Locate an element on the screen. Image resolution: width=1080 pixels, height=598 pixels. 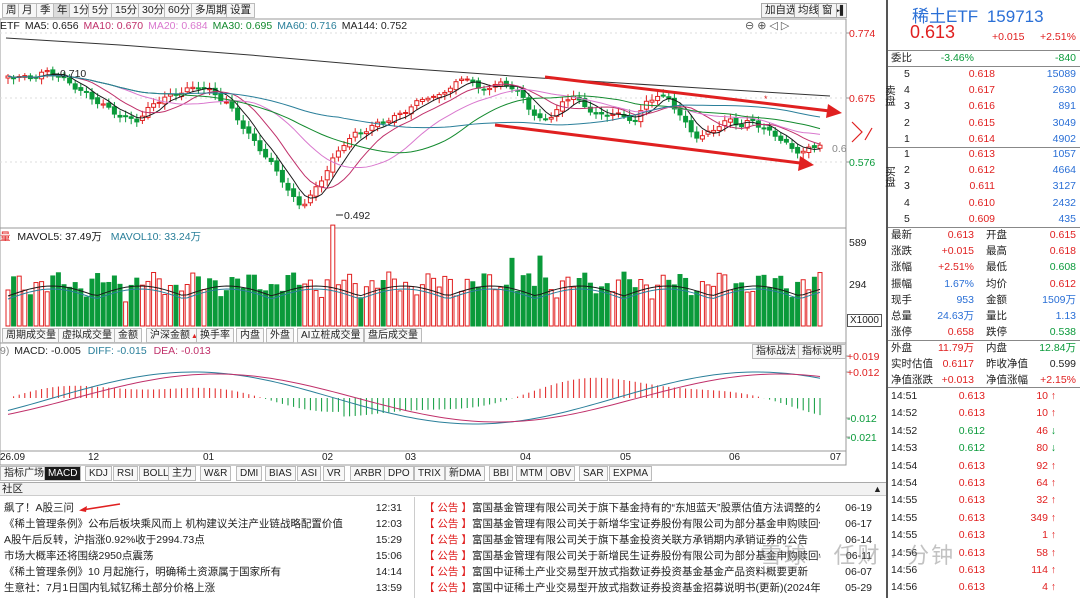
indicator-tab-0: 指标广场 is located at coordinates (24, 473).